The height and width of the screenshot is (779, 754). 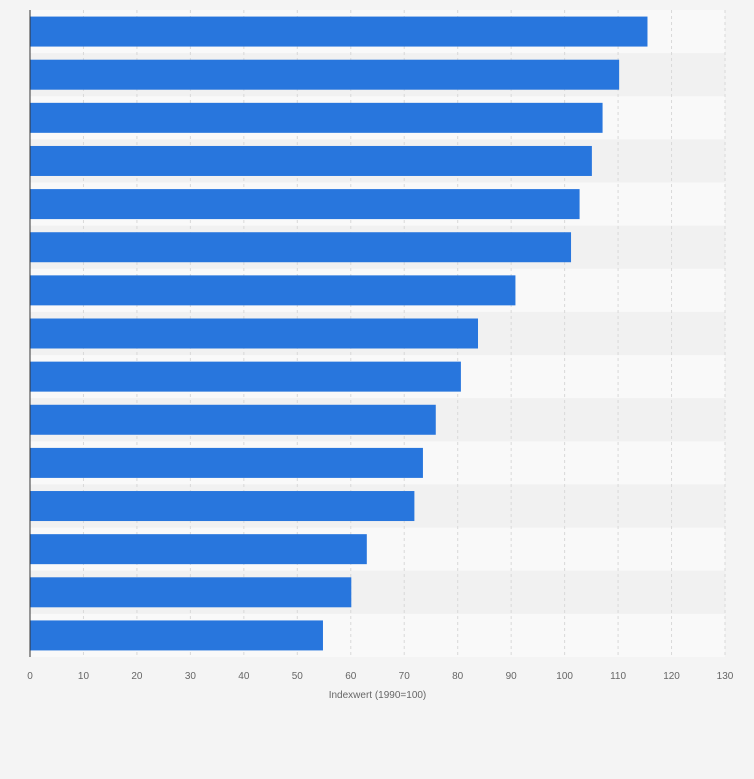 I want to click on x-tick-labels: 0 10 20 30 40 50 60 70 80 90 100 110 120 130, so click(x=380, y=676).